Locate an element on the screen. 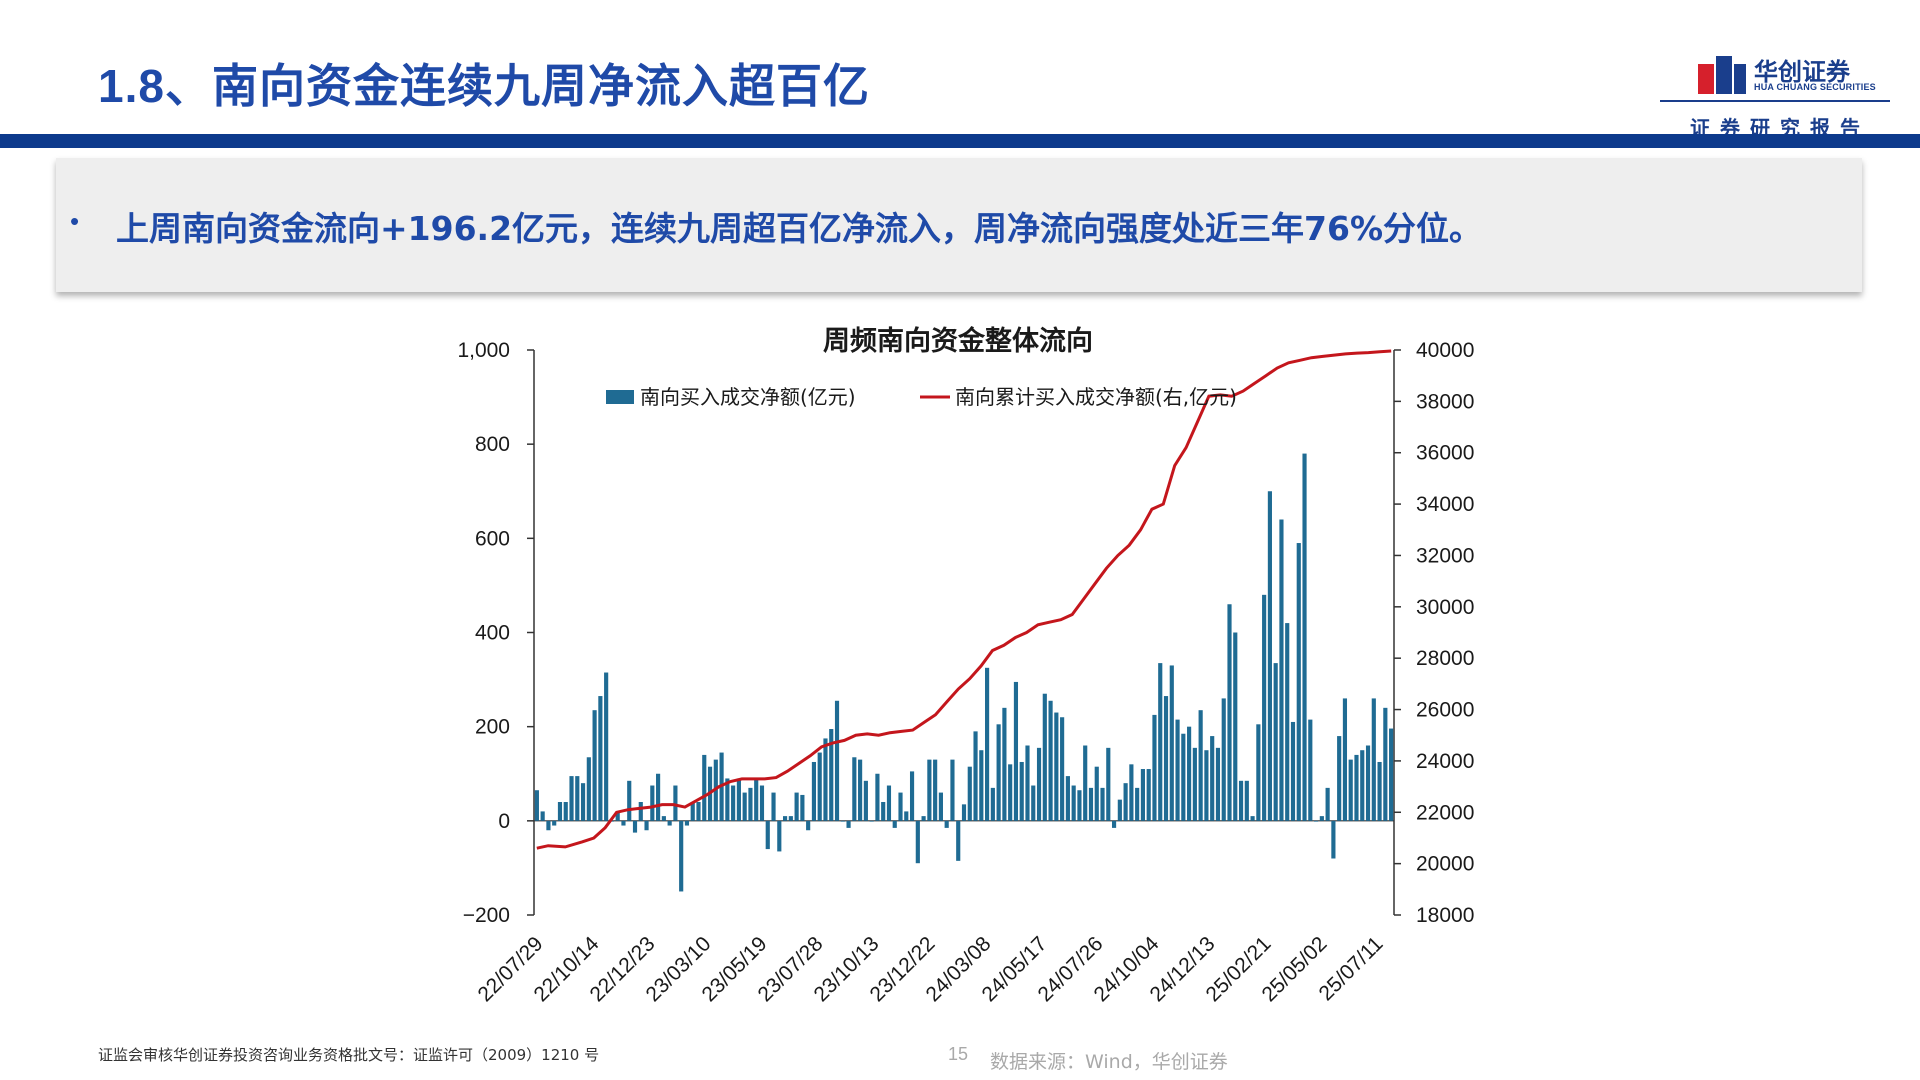 This screenshot has height=1080, width=1920. left-axis-tick-label: −200 is located at coordinates (486, 915).